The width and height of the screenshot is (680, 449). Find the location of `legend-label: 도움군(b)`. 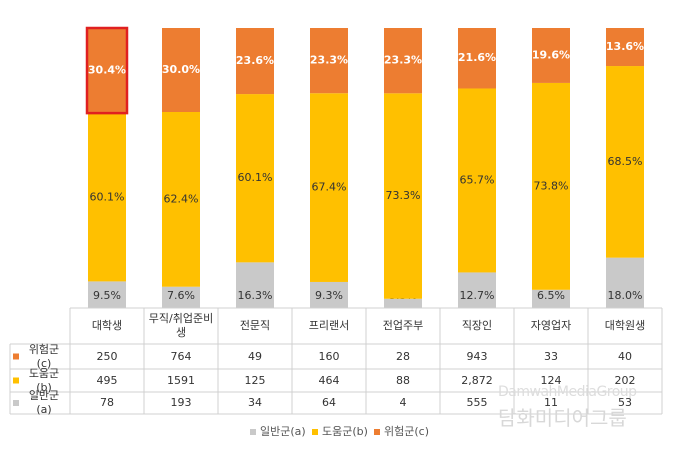

legend-label: 도움군(b) is located at coordinates (345, 431).